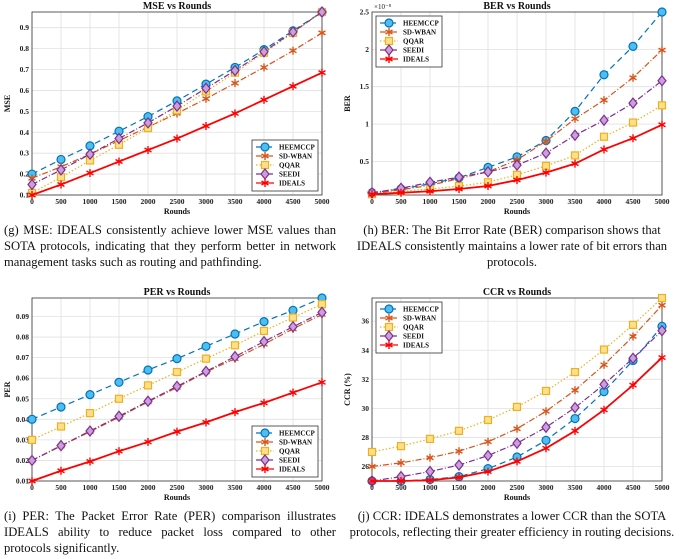  I want to click on x-tick-label: 4500, so click(633, 201).